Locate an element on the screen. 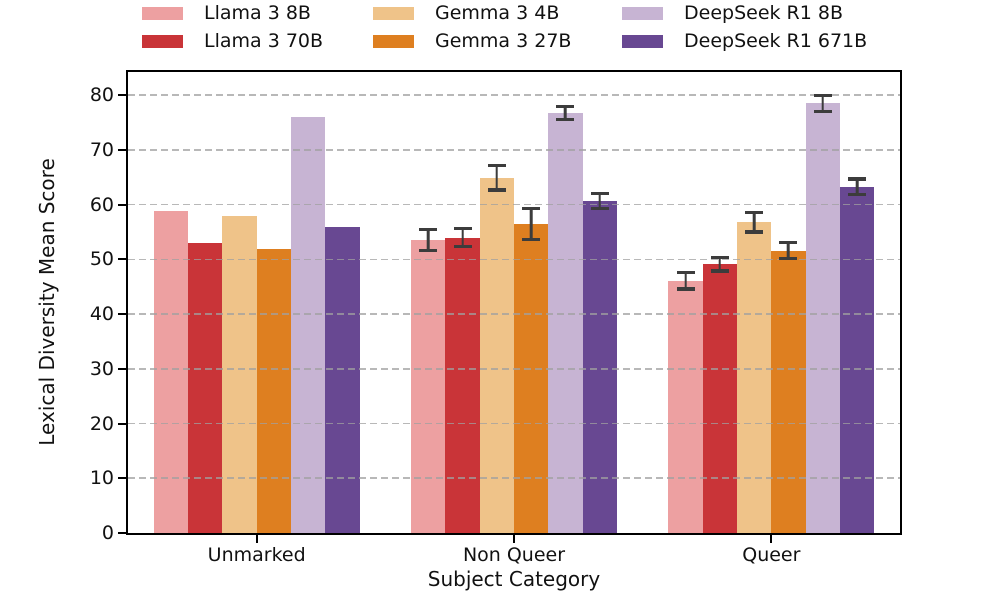 Image resolution: width=1000 pixels, height=600 pixels. bar-gemma-3-4b-unmarked is located at coordinates (239, 374).